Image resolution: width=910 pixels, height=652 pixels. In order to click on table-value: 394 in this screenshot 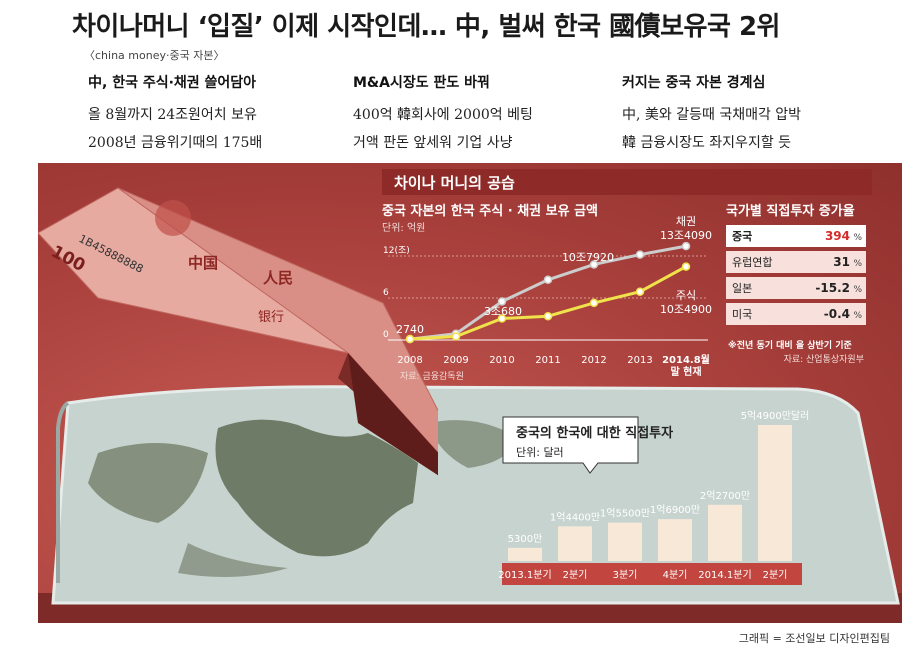, I will do `click(837, 236)`.